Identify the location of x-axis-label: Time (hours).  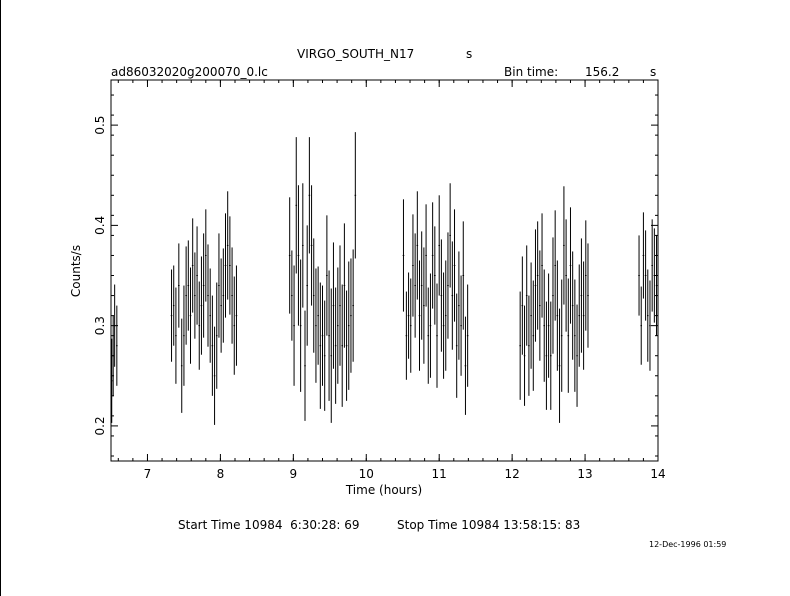
(383, 490).